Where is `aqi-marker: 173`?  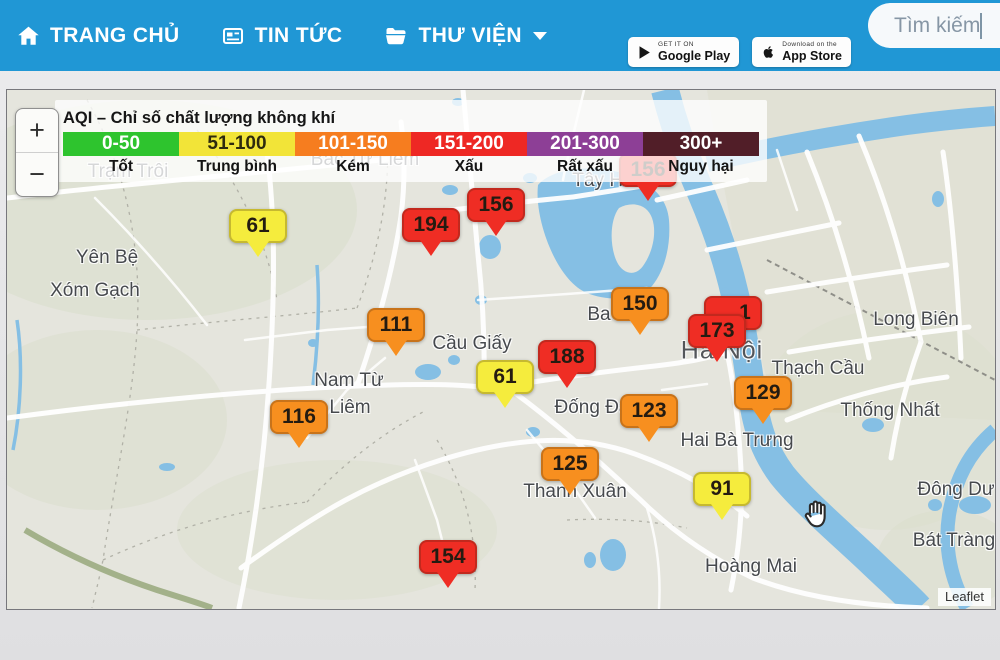
aqi-marker: 173 is located at coordinates (717, 338).